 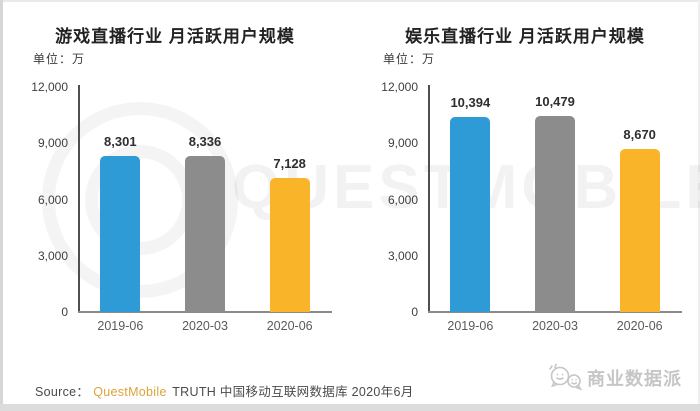 What do you see at coordinates (525, 36) in the screenshot?
I see `chart-title: 娱乐直播行业 月活跃用户规模` at bounding box center [525, 36].